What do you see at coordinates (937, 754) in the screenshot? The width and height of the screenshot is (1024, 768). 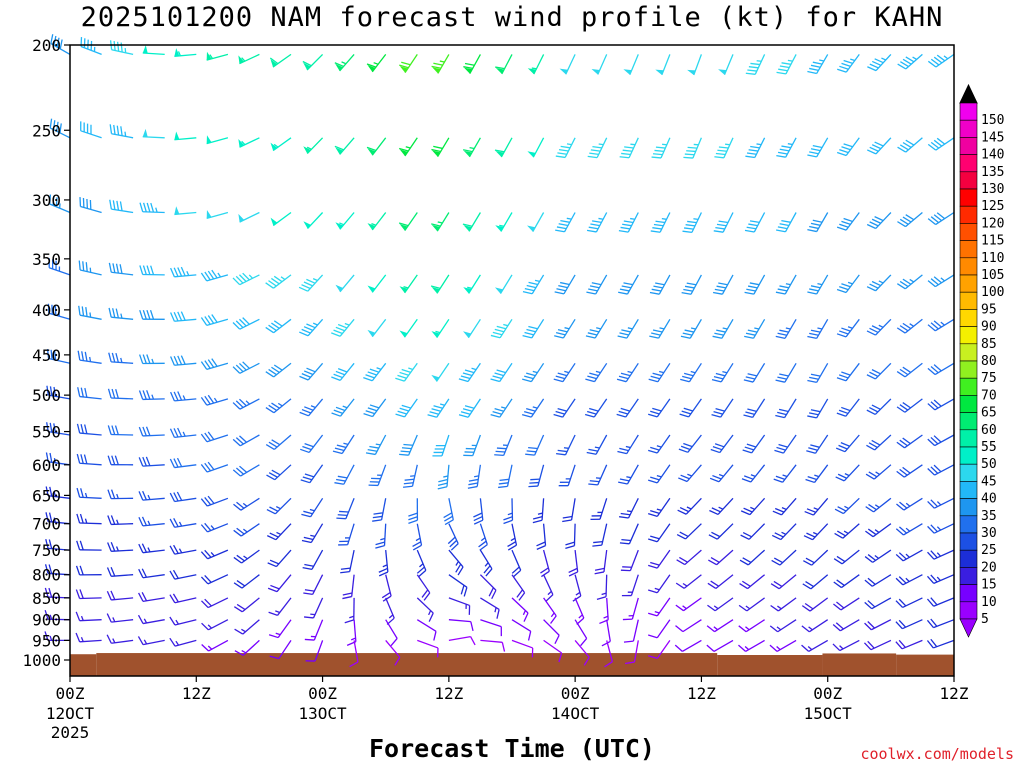 I see `source-credit: coolwx.com/models` at bounding box center [937, 754].